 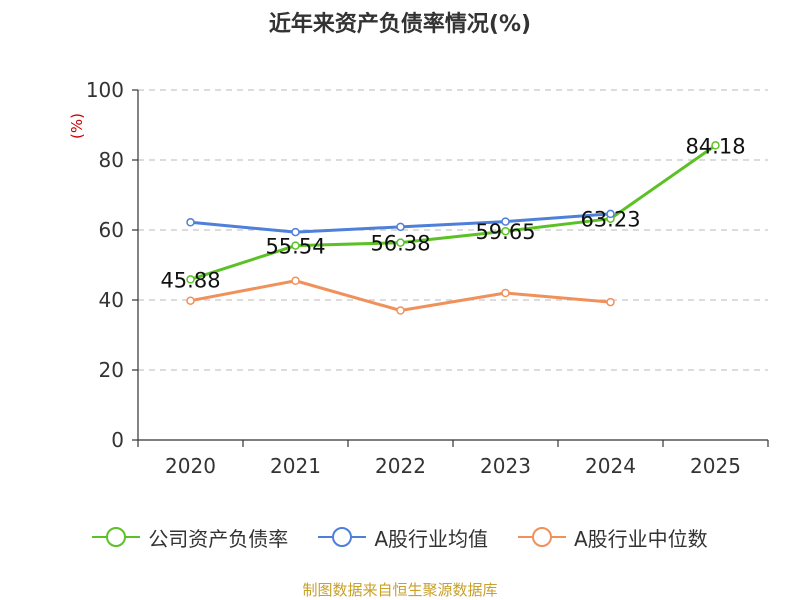 I want to click on y-tick-label: 80, so click(x=111, y=160).